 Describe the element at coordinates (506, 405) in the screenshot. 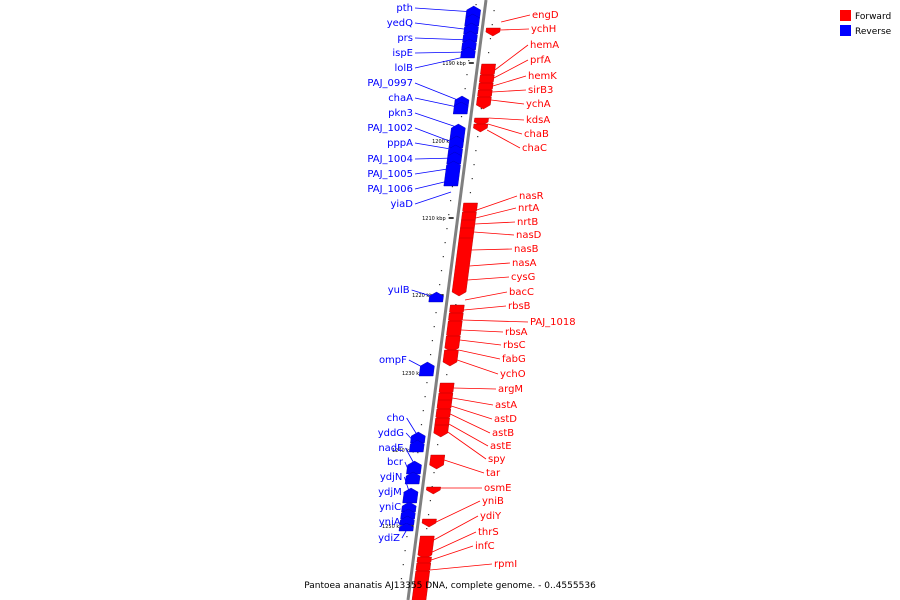

I see `forward-gene-label: astA` at that location.